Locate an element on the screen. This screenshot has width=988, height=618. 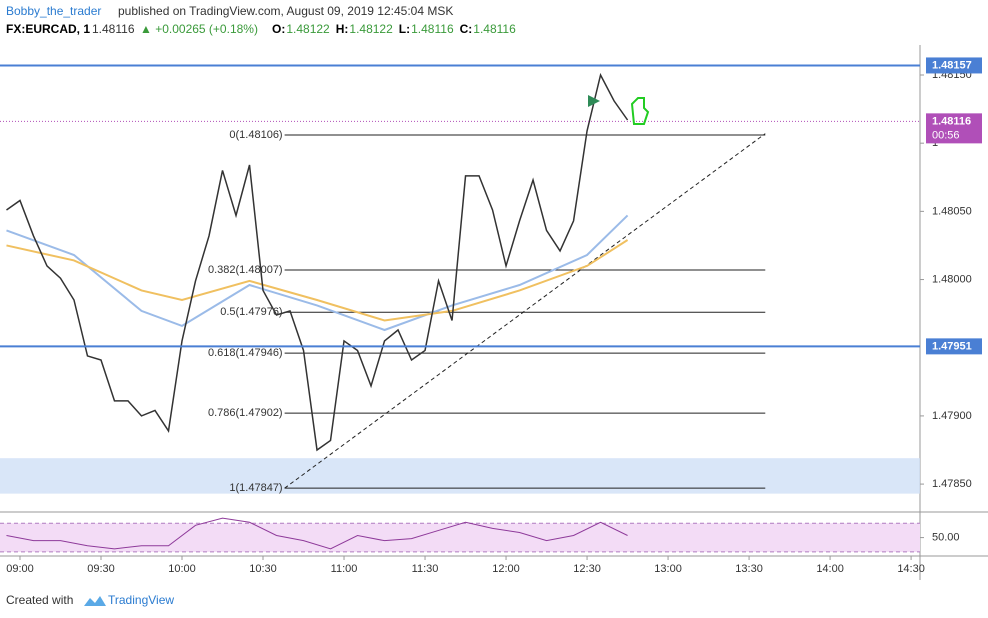
x-tick-label: 11:30 is located at coordinates (425, 569).